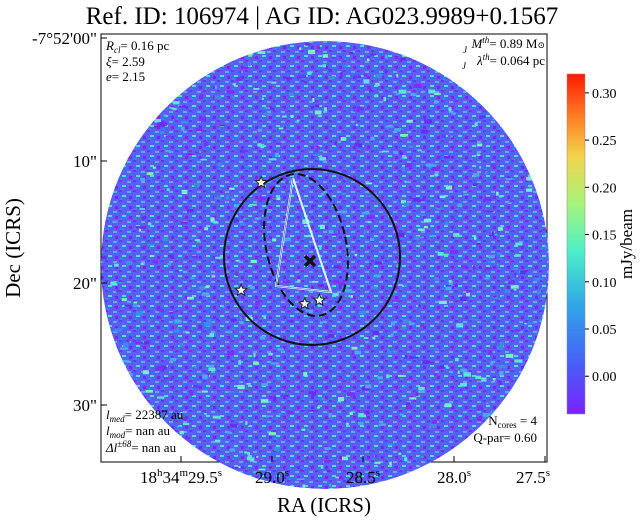 This screenshot has height=520, width=644. What do you see at coordinates (604, 236) in the screenshot?
I see `colorbar-tick-label: 0.15` at bounding box center [604, 236].